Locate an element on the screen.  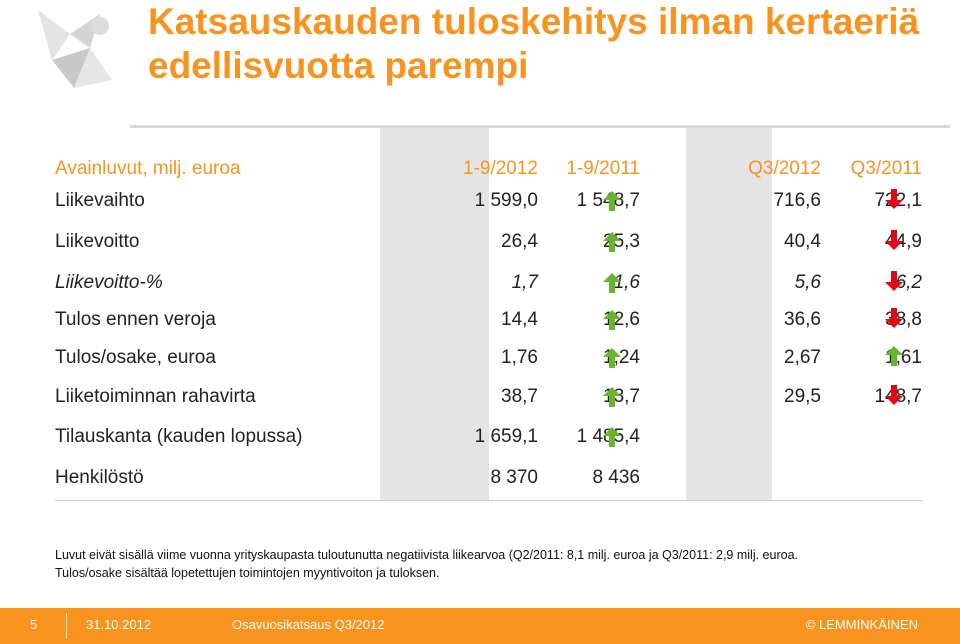
value-1-9-2011: 8 436 is located at coordinates (616, 477).